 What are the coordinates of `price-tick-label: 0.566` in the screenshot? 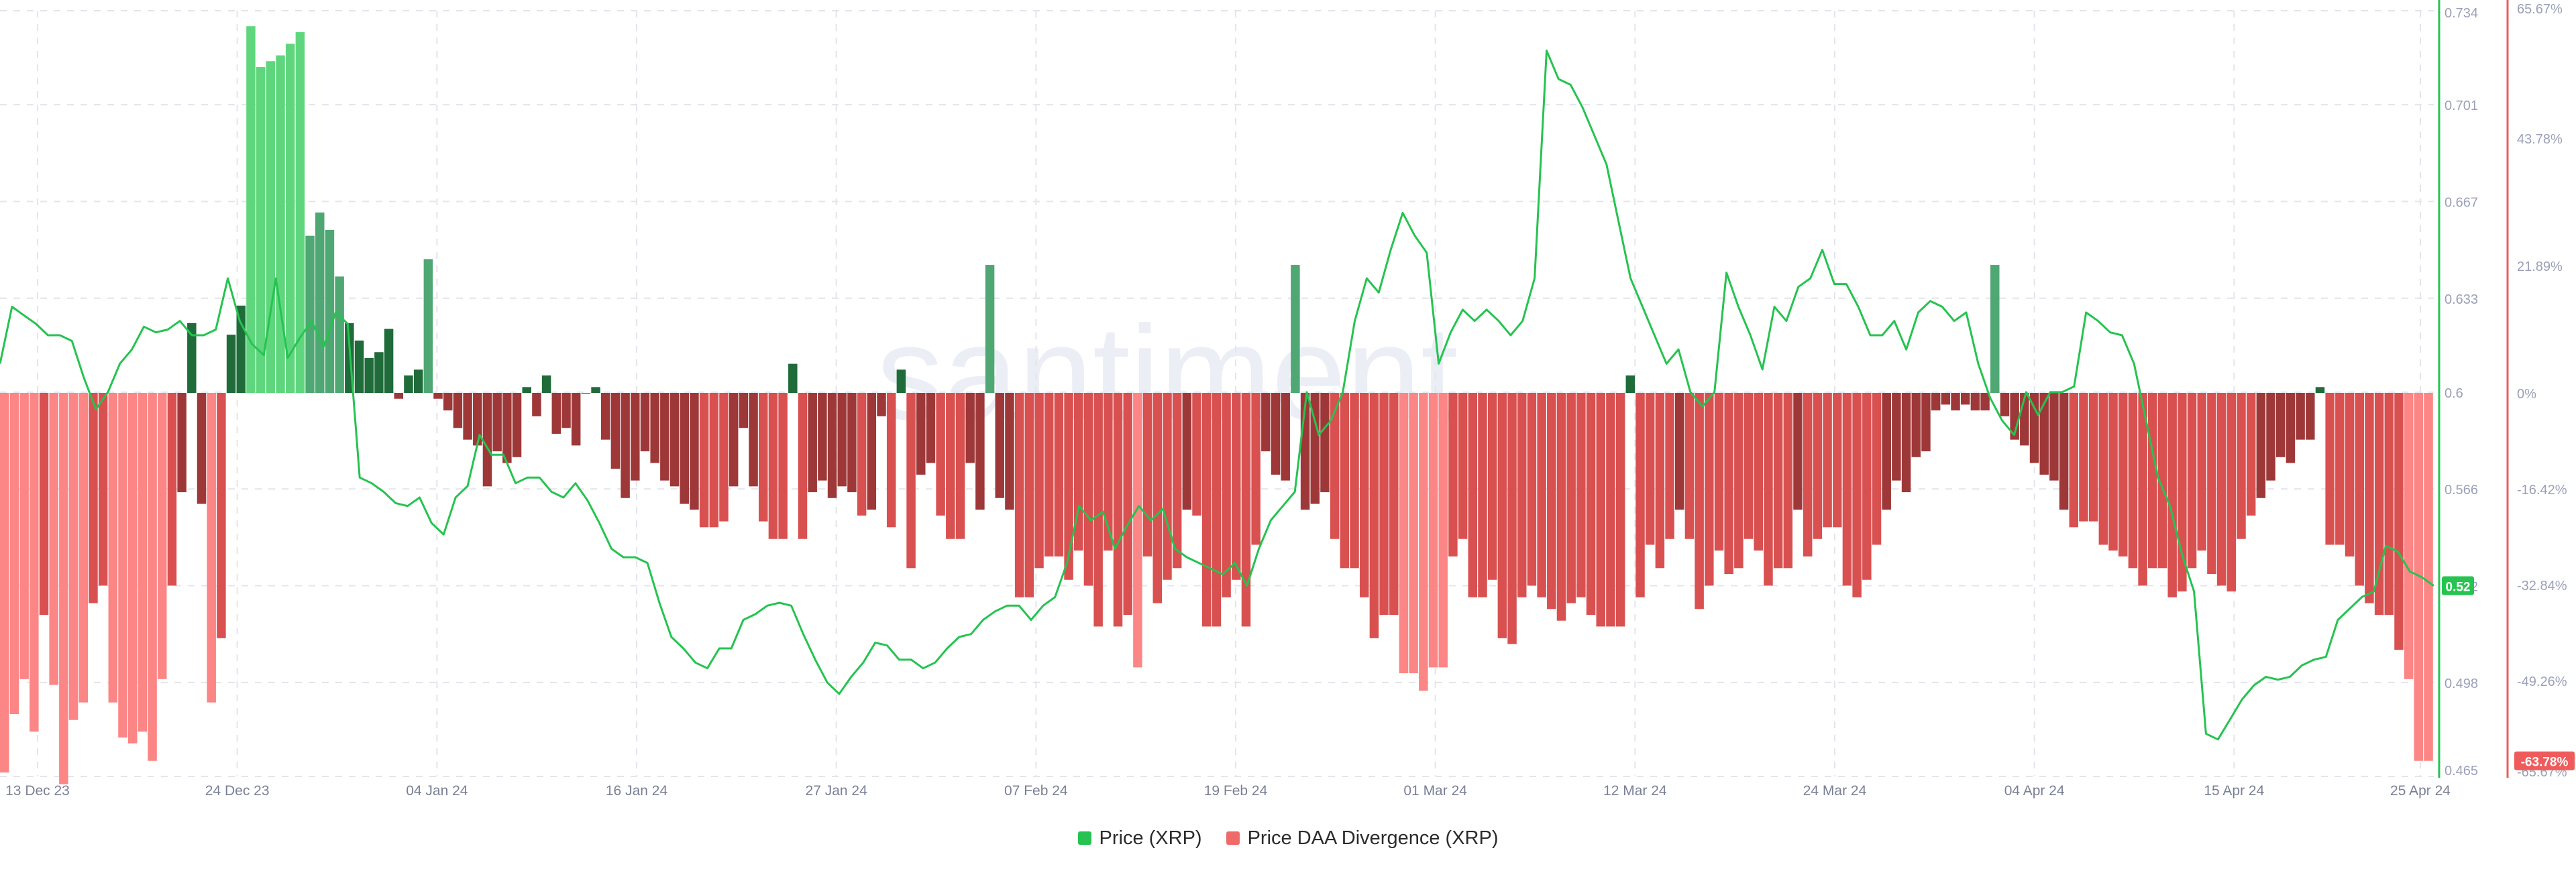 It's located at (2461, 490).